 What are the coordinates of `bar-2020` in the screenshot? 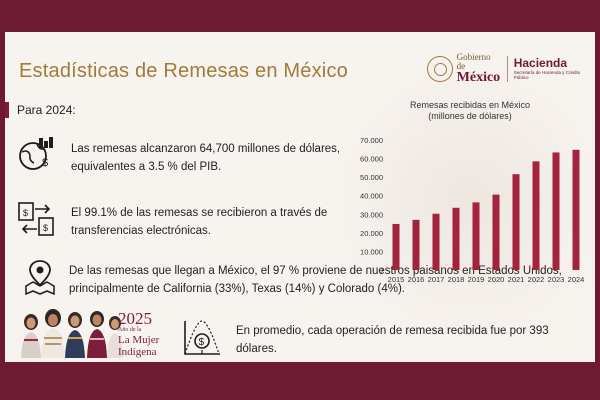 It's located at (496, 232).